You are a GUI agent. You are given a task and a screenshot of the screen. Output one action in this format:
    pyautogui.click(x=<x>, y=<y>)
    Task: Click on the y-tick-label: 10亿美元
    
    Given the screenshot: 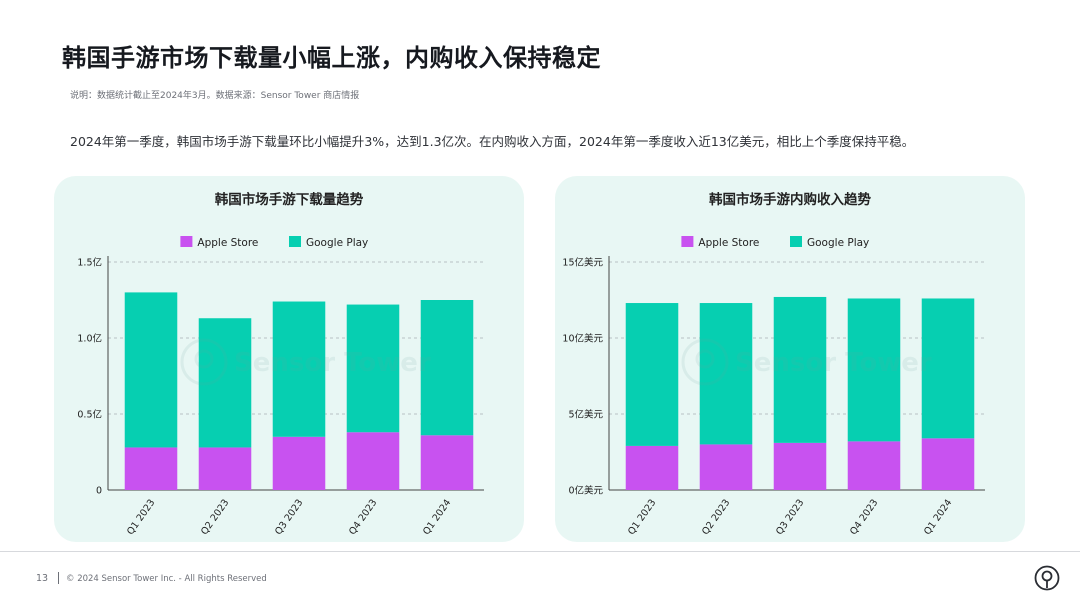 What is the action you would take?
    pyautogui.click(x=582, y=339)
    